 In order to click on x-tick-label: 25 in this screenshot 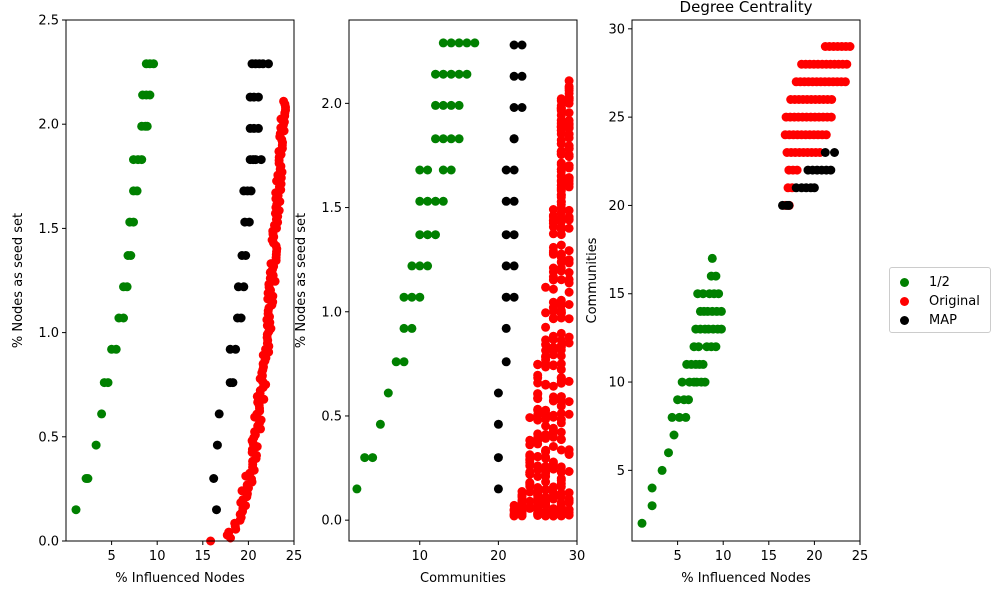, I will do `click(860, 556)`.